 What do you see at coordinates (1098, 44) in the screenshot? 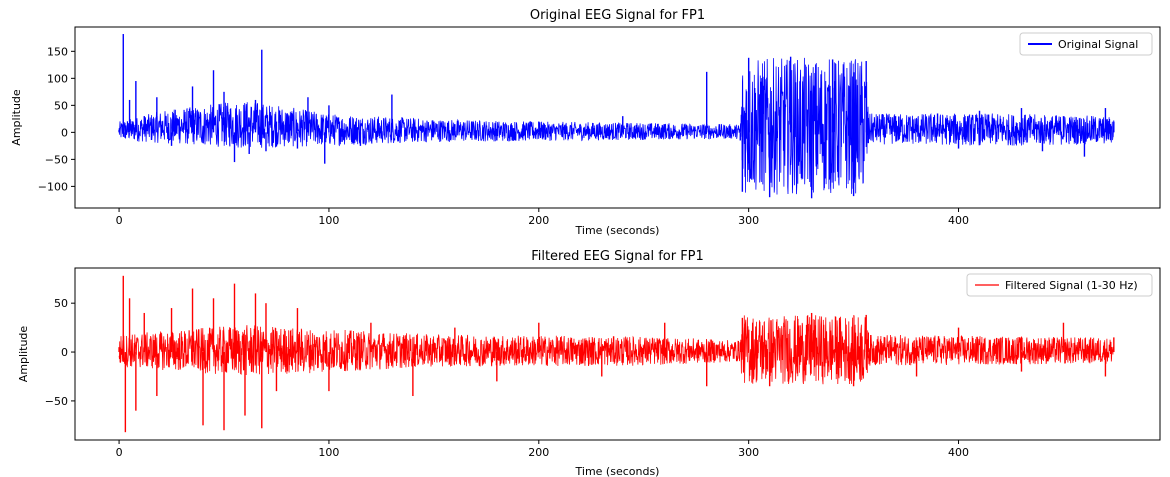
I see `legend-label: Original Signal` at bounding box center [1098, 44].